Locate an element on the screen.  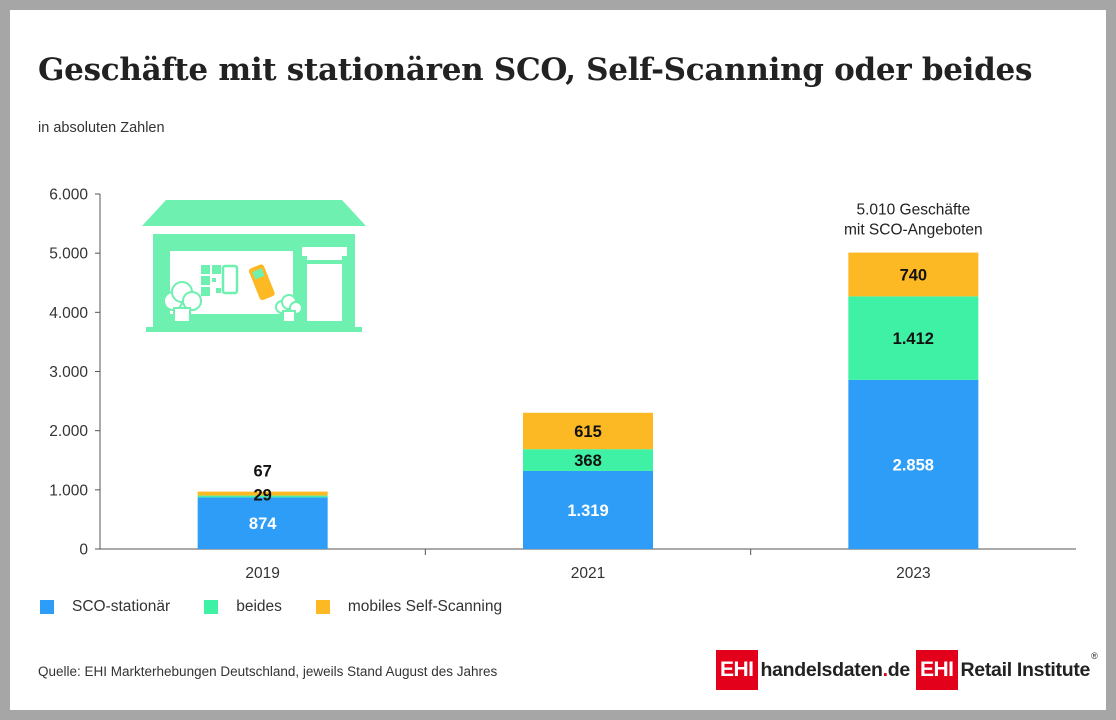
x-tick-label: 2021 is located at coordinates (588, 573).